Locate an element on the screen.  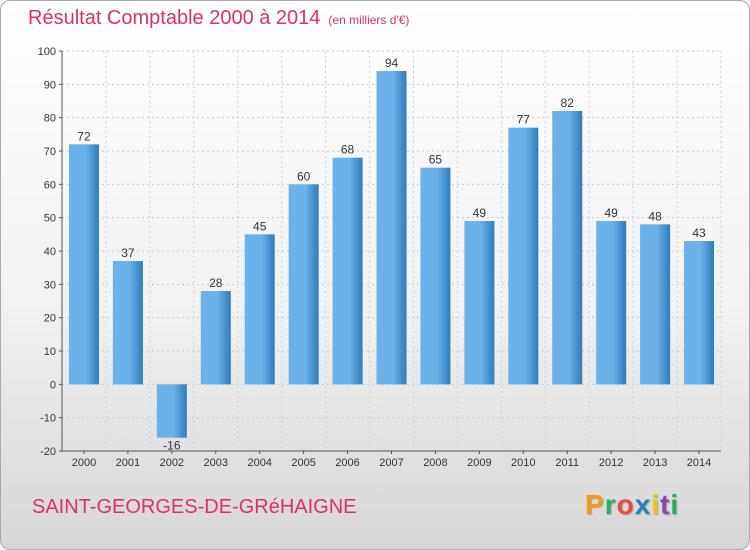
x-tick-label: 2002 is located at coordinates (172, 463).